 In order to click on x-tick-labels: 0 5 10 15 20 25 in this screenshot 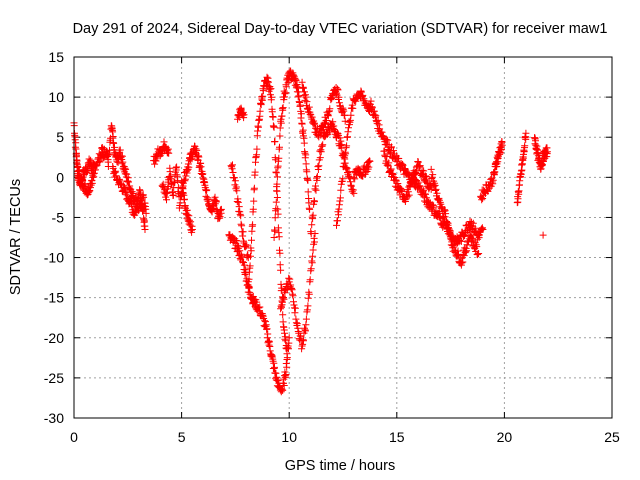, I will do `click(345, 437)`.